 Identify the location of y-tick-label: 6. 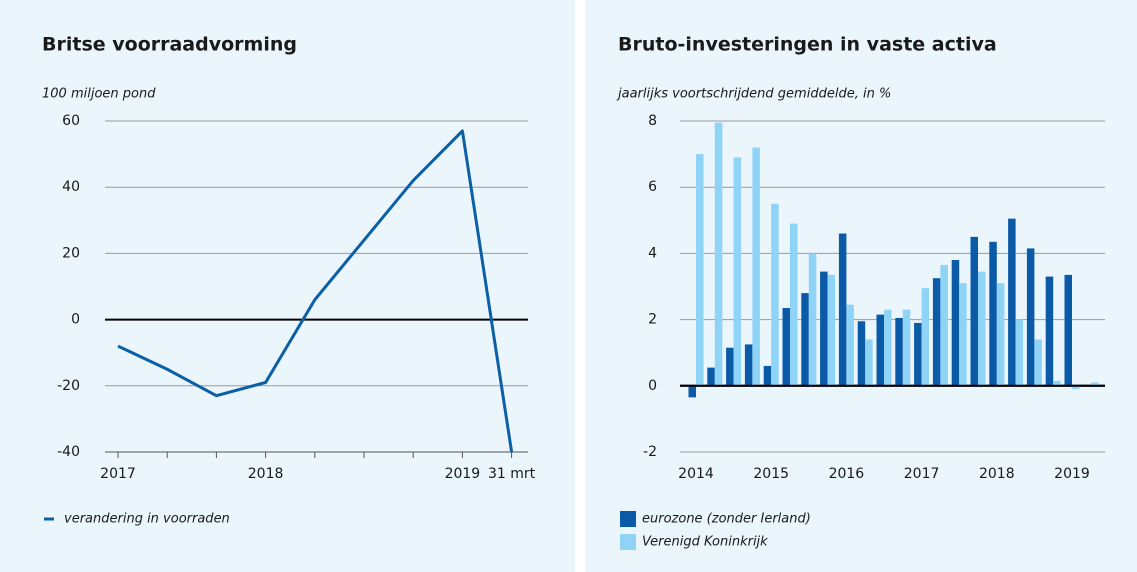
(652, 187).